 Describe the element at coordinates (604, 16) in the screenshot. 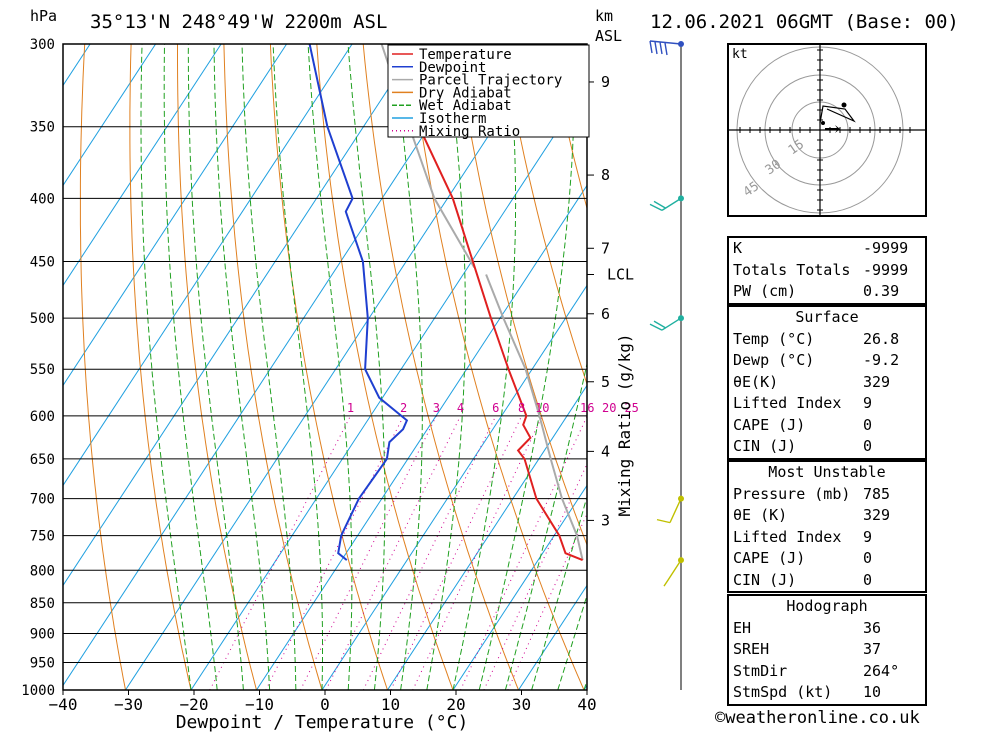

I see `unit-km: km` at that location.